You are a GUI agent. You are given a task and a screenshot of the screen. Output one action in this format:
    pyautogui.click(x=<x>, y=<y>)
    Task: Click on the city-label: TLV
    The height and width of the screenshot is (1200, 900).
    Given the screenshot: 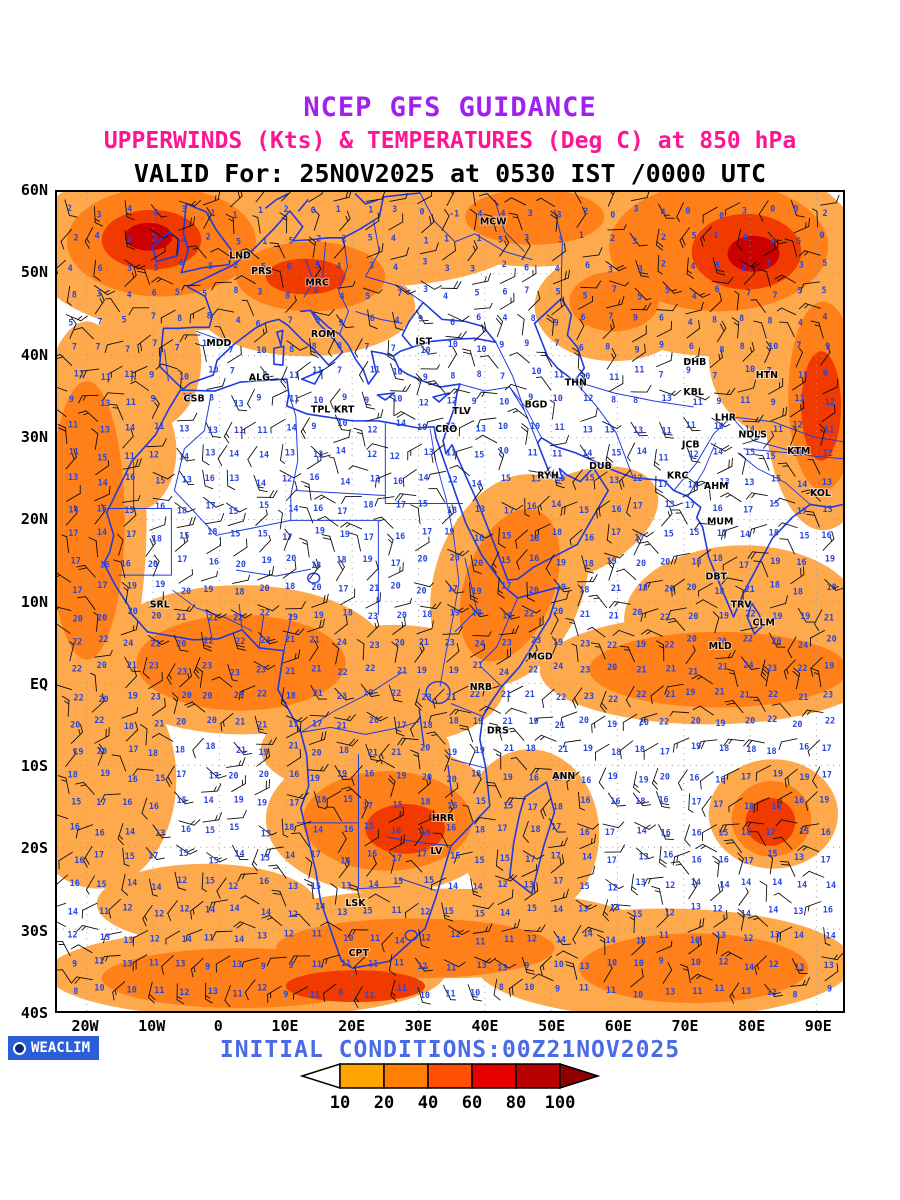 What is the action you would take?
    pyautogui.click(x=461, y=411)
    